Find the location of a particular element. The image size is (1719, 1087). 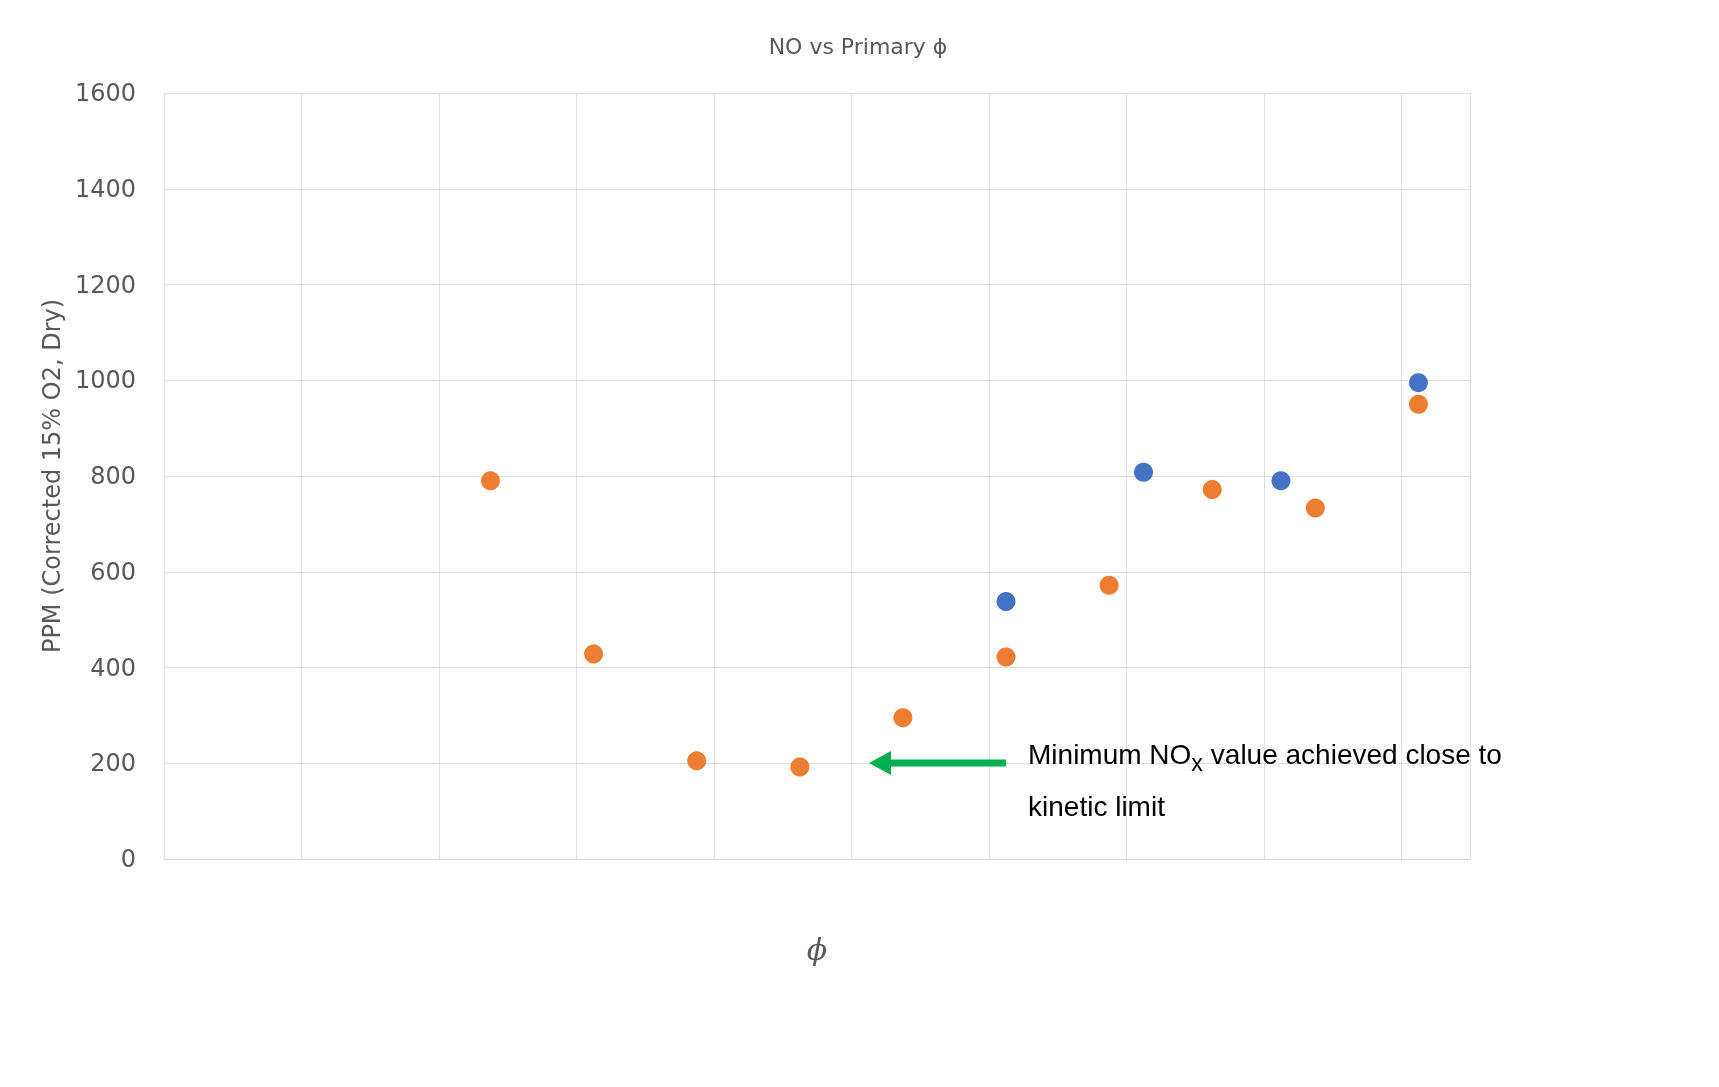

x-axis-title: ϕ is located at coordinates (817, 949).